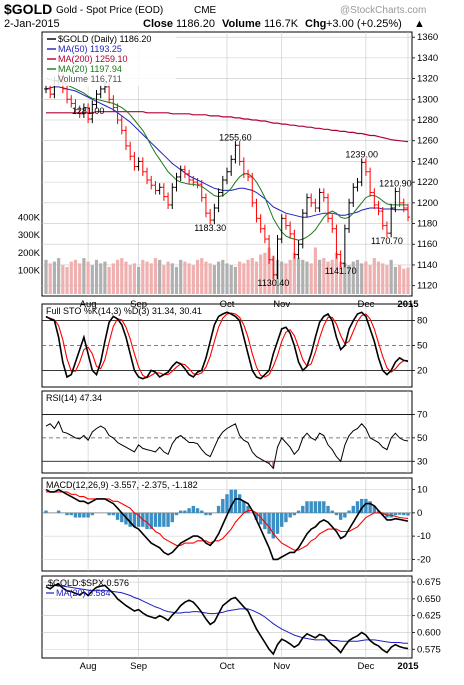 This screenshot has height=685, width=464. Describe the element at coordinates (124, 311) in the screenshot. I see `stochastic-title: Full STO %K(14,3) %D(3) 31.34, 30.41` at that location.